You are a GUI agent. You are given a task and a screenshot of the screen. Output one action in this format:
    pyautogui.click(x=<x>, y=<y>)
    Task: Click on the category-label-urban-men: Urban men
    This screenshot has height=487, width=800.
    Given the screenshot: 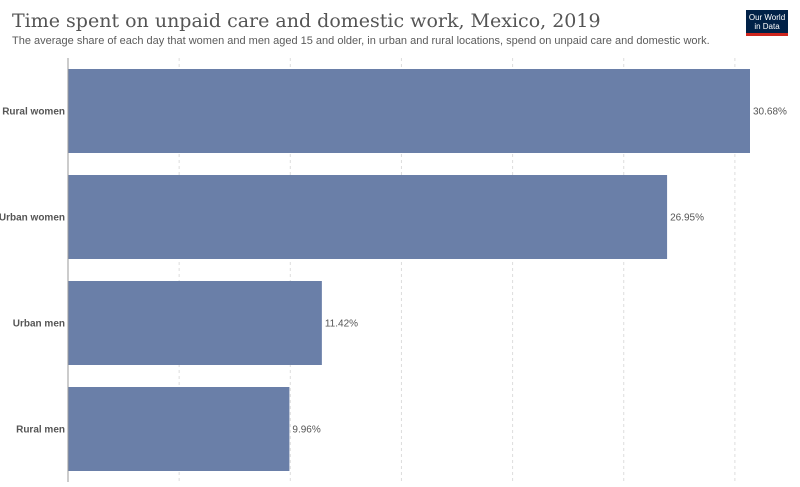 What is the action you would take?
    pyautogui.click(x=39, y=324)
    